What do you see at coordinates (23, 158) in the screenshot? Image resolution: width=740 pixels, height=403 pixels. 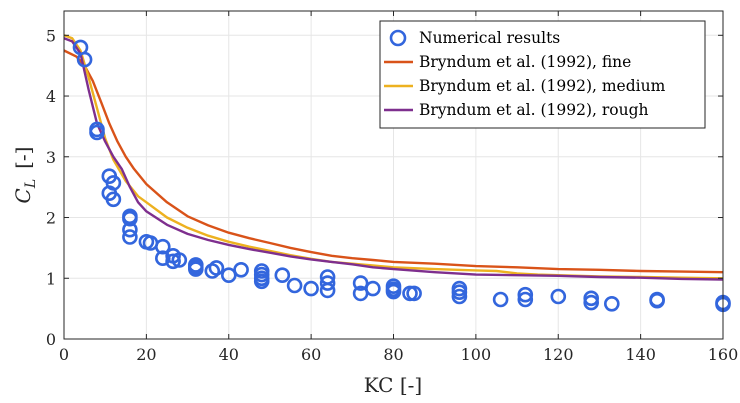 I see `y-axis-label-suffix: [-]` at bounding box center [23, 158].